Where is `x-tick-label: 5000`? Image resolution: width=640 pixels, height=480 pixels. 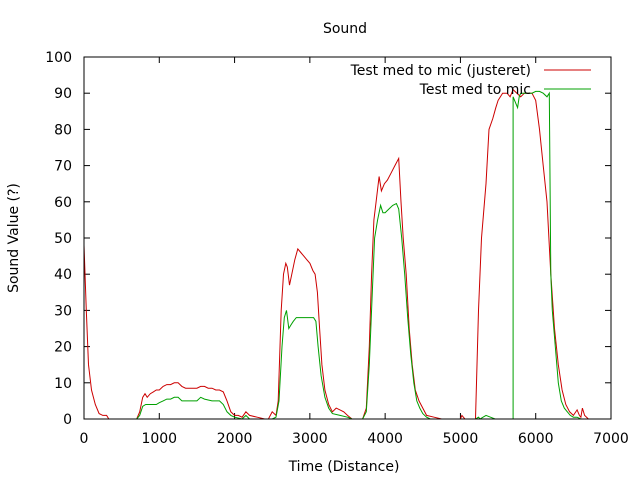 x-tick-label: 5000 is located at coordinates (461, 439).